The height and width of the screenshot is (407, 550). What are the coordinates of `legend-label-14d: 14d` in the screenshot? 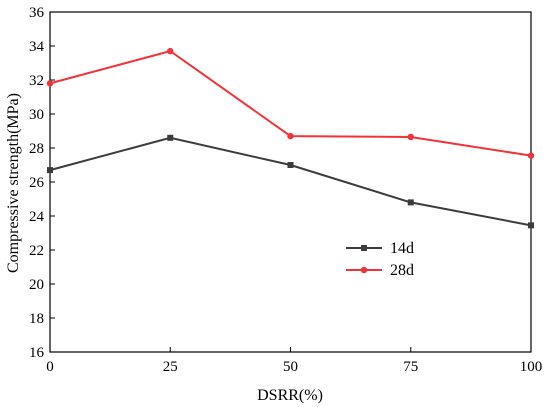 It's located at (402, 248).